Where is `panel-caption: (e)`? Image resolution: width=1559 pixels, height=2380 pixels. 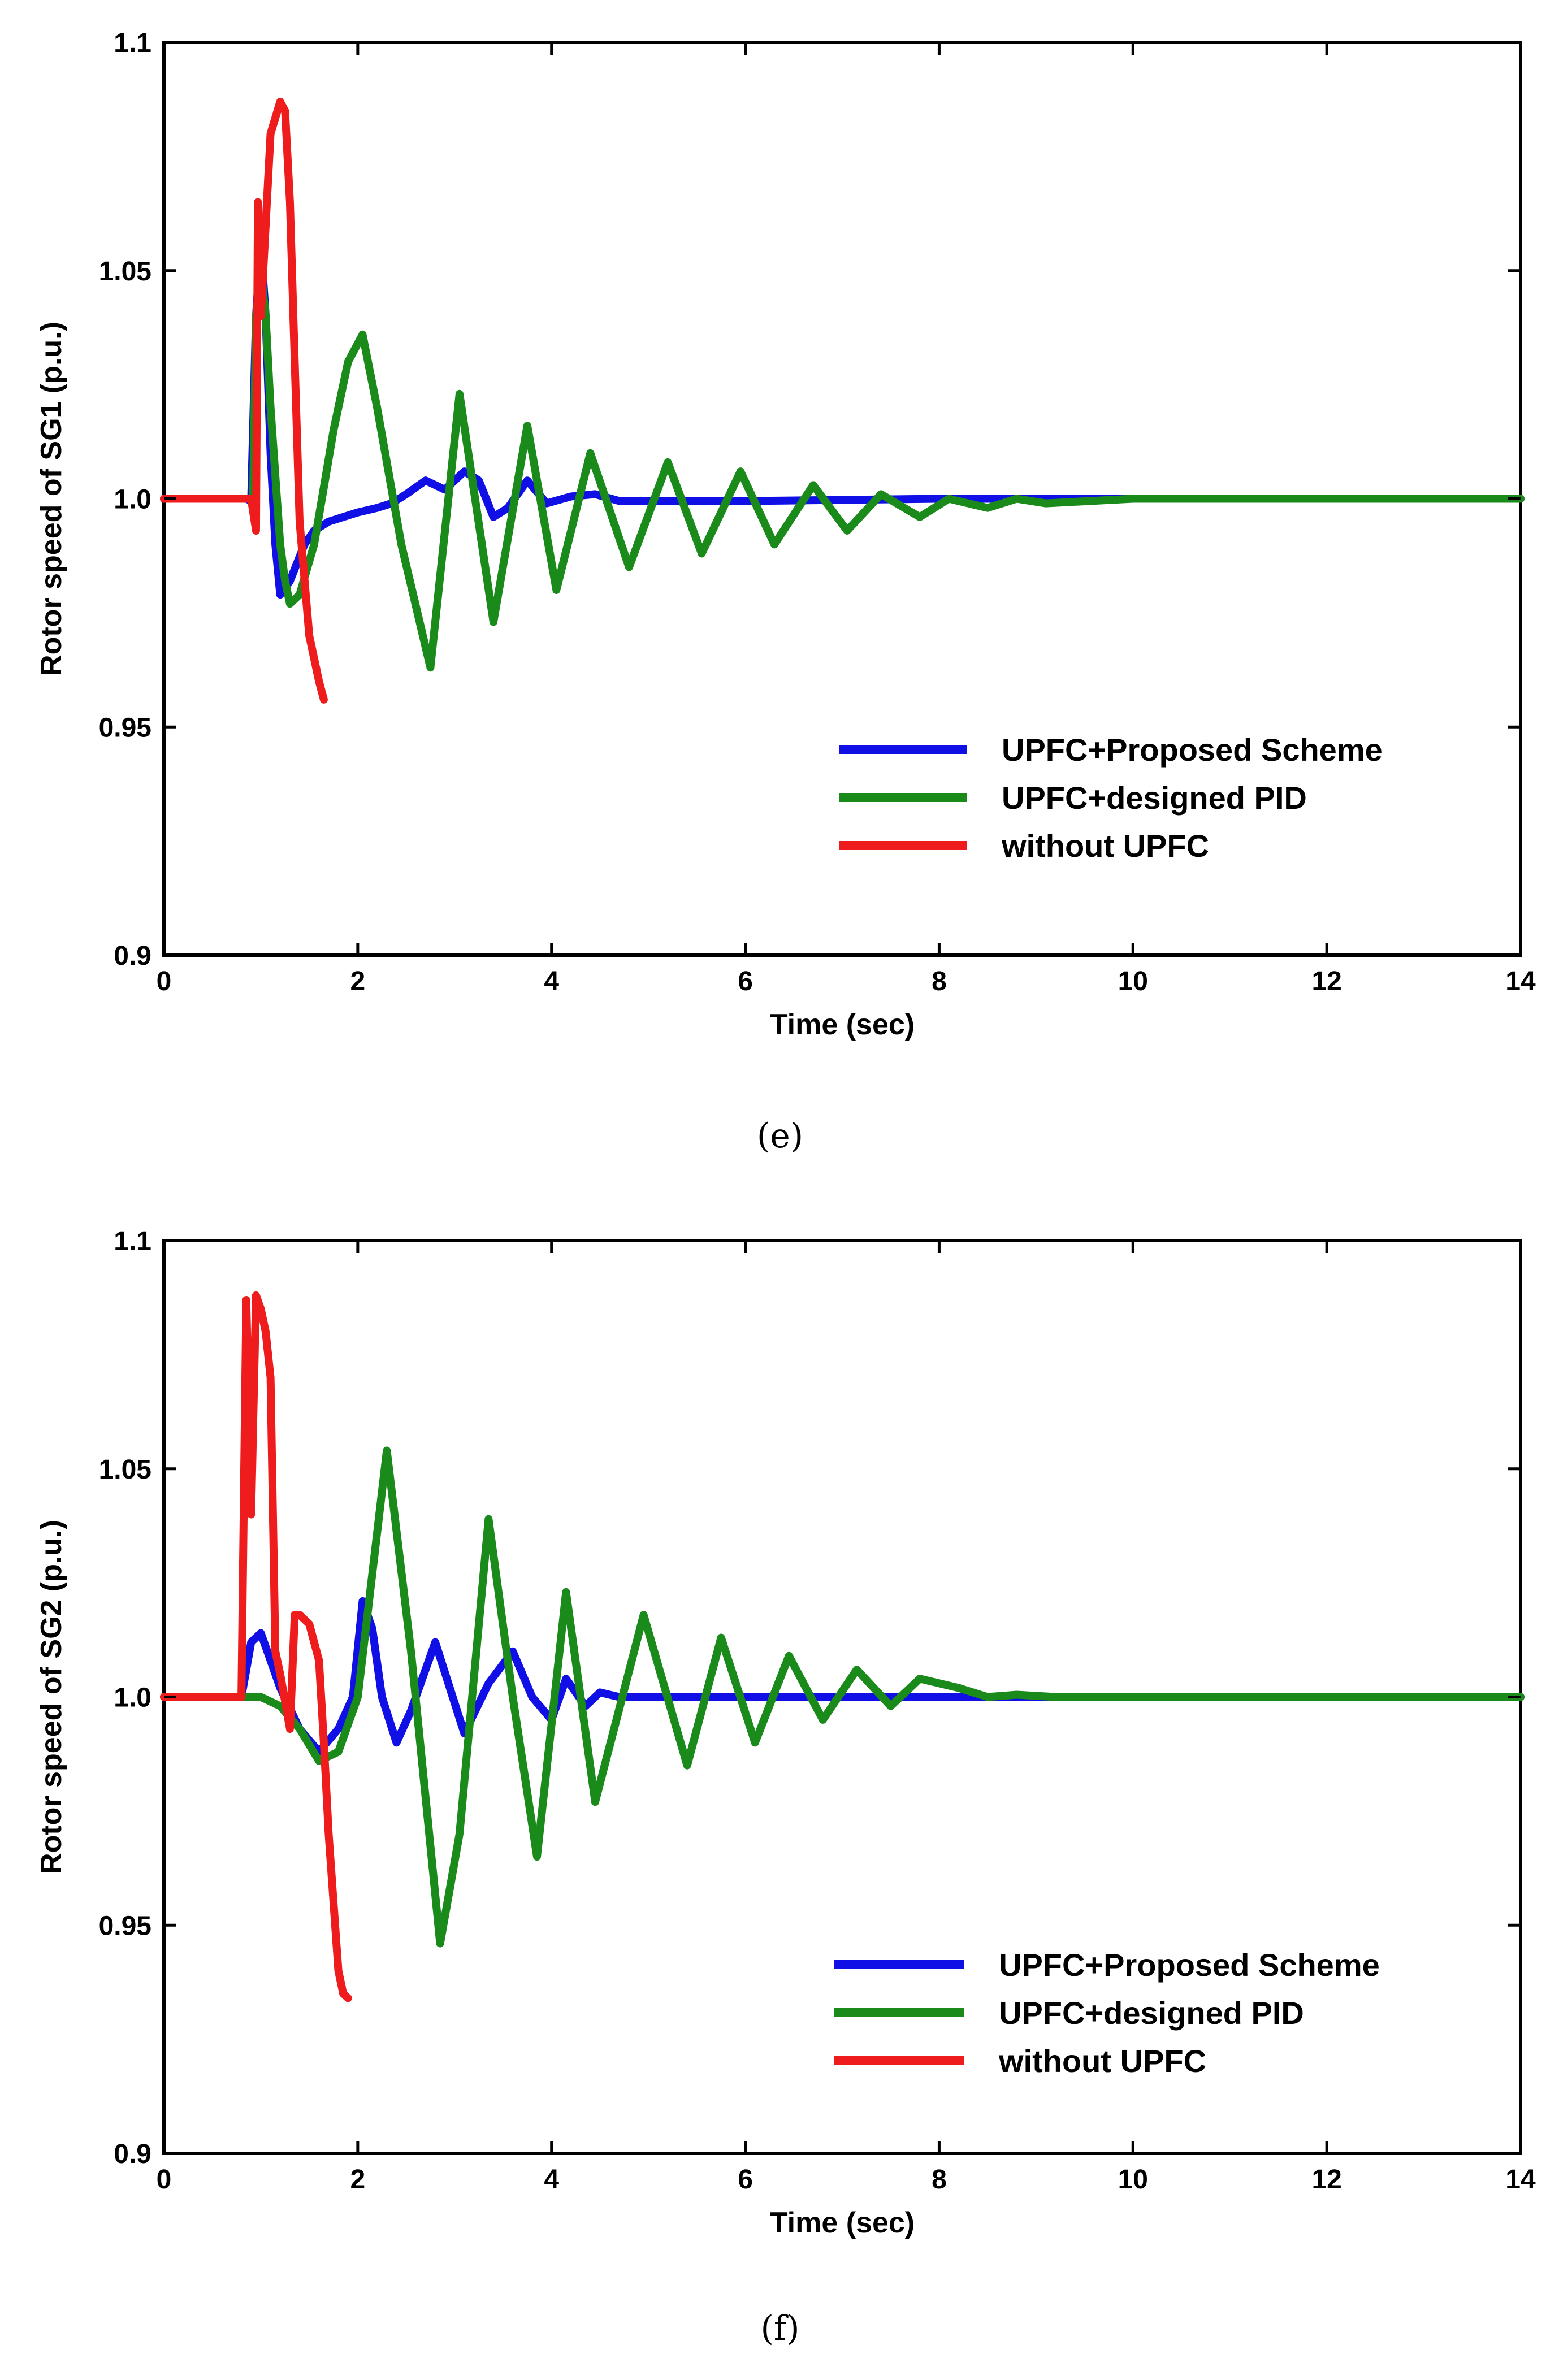 panel-caption: (e) is located at coordinates (780, 1136).